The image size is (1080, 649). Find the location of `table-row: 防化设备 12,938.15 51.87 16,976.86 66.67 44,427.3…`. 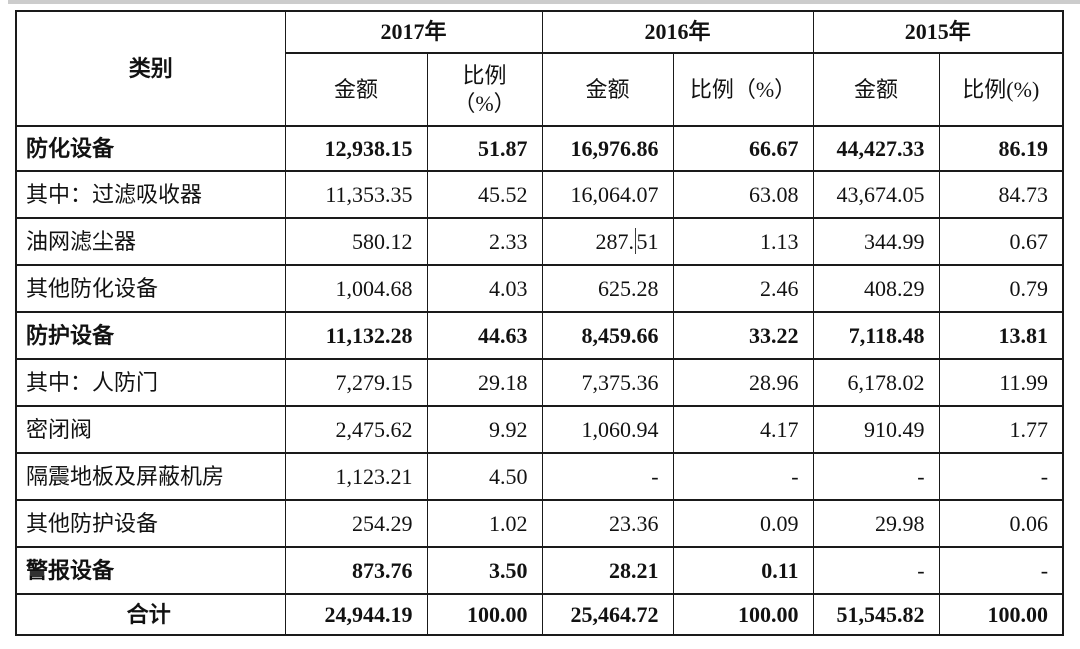

table-row: 防化设备 12,938.15 51.87 16,976.86 66.67 44,427.3… is located at coordinates (539, 148).